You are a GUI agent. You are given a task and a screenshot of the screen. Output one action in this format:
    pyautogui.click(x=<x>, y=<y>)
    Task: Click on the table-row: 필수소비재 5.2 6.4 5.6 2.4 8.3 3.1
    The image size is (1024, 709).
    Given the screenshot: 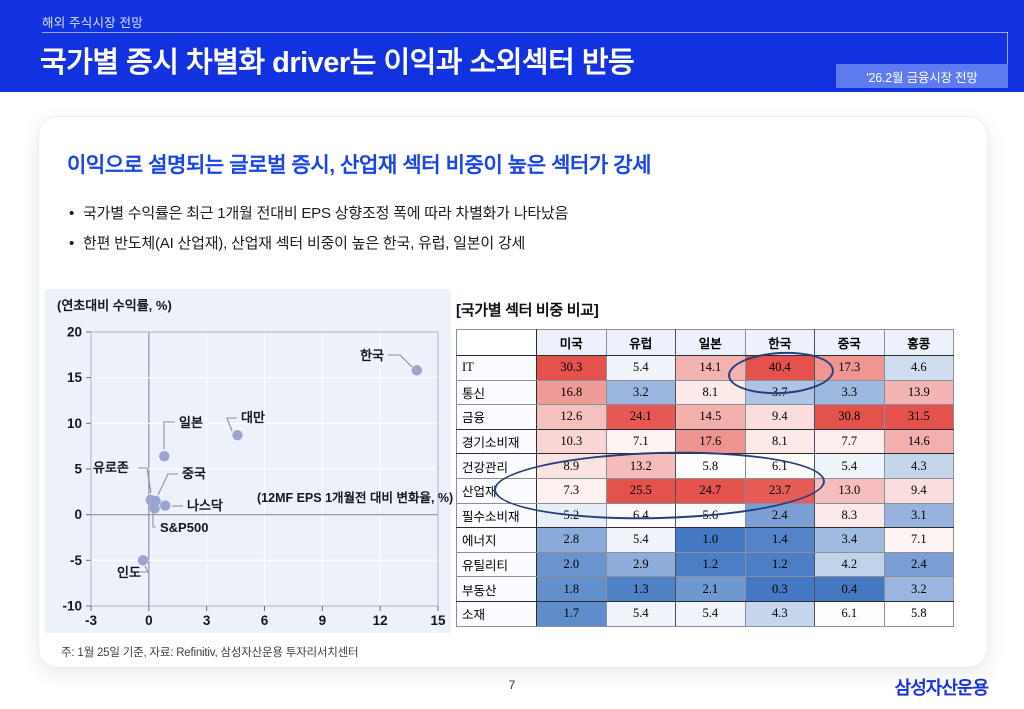 What is the action you would take?
    pyautogui.click(x=705, y=515)
    